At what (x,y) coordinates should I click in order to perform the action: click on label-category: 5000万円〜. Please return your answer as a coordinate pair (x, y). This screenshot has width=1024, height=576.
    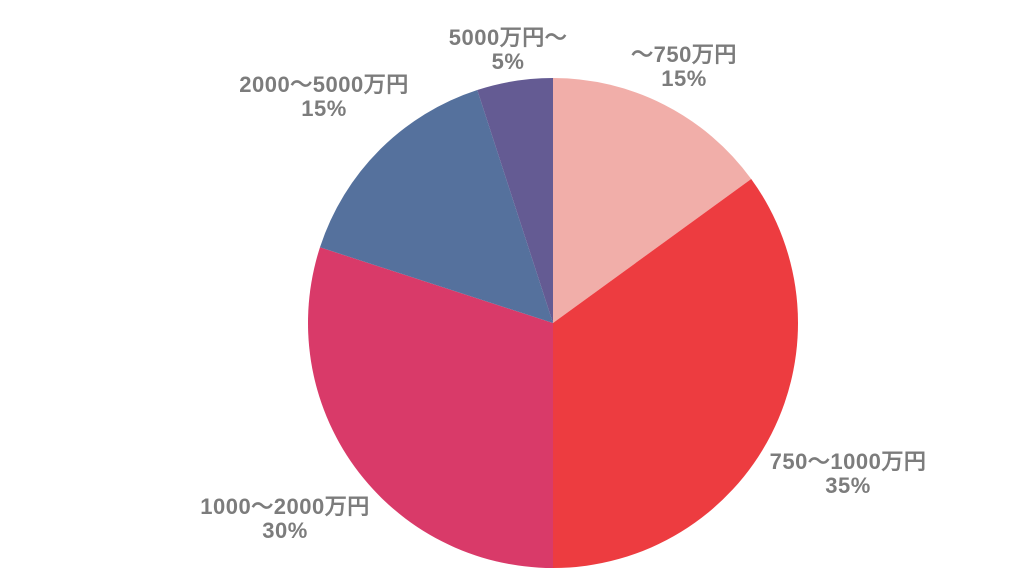
    Looking at the image, I should click on (508, 37).